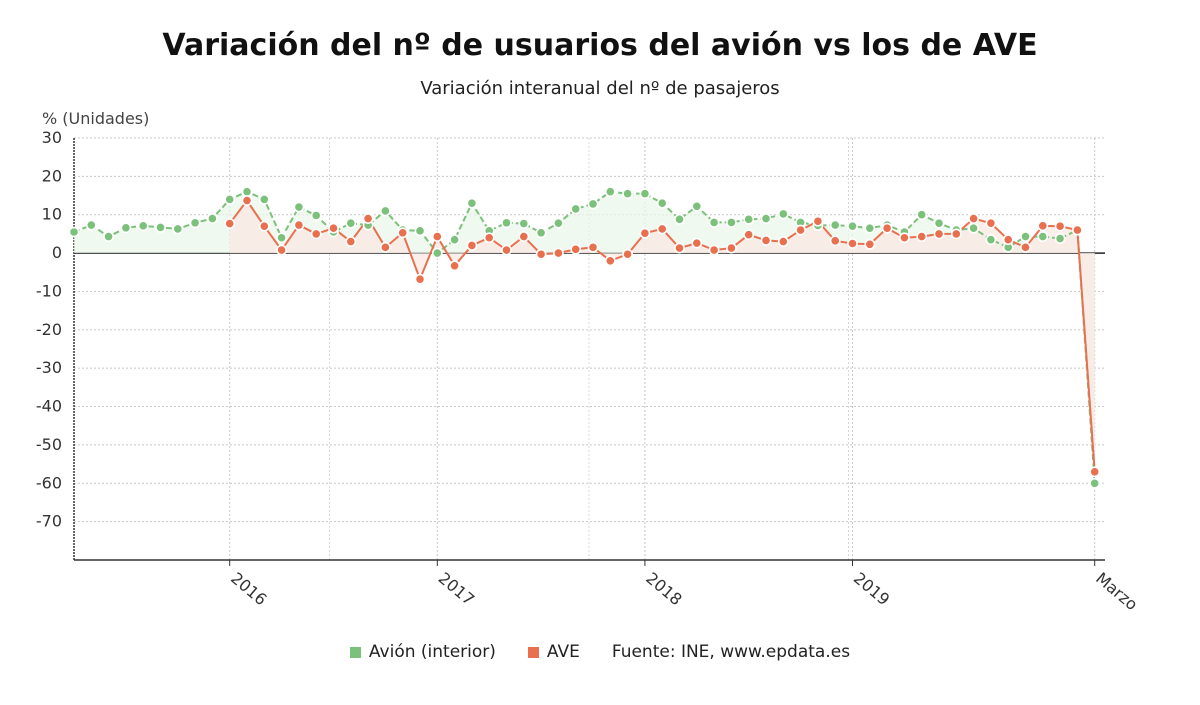 The image size is (1200, 705). Describe the element at coordinates (248, 589) in the screenshot. I see `x-tick-label: 2016` at that location.